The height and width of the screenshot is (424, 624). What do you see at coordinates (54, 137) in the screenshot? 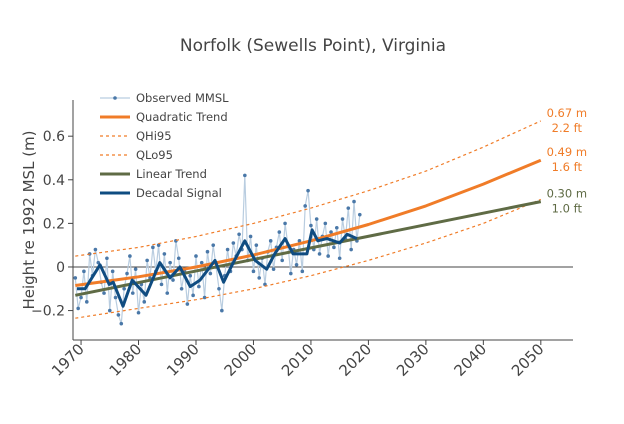
I see `y-tick-label: 0.6` at bounding box center [54, 137].